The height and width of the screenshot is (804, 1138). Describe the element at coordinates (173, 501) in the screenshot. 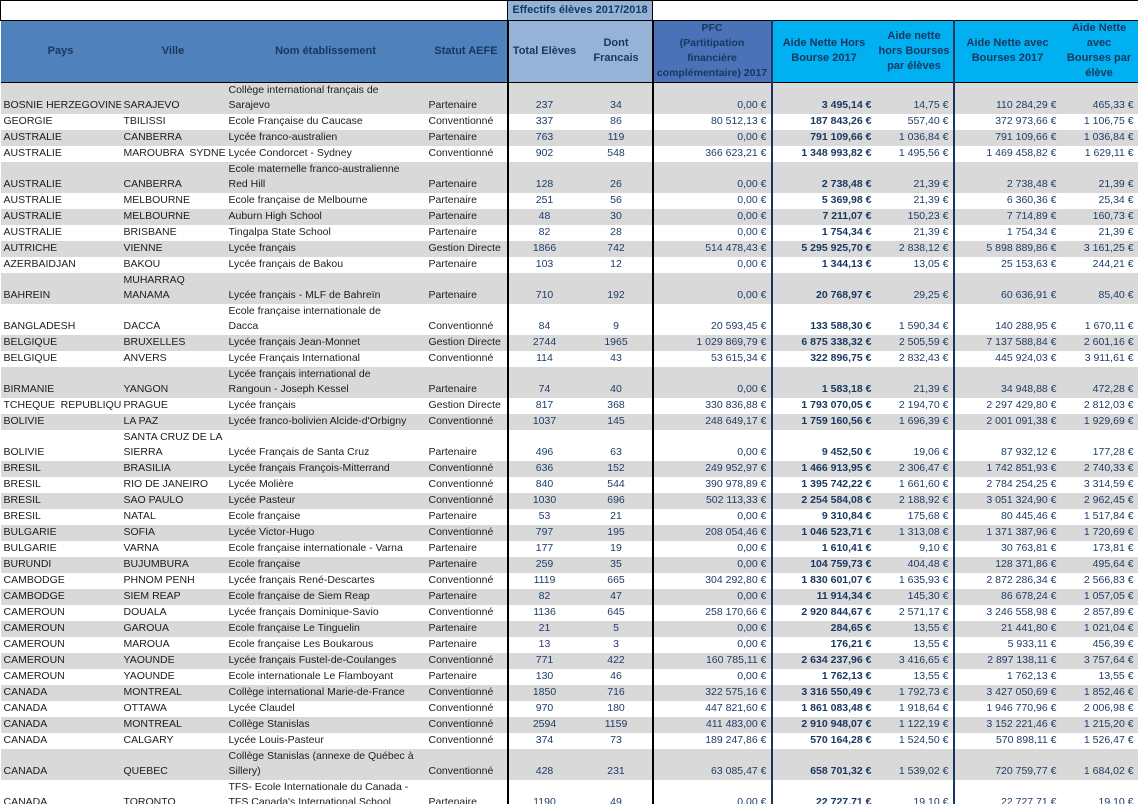

I see `cell-ville: SAO PAULO` at that location.